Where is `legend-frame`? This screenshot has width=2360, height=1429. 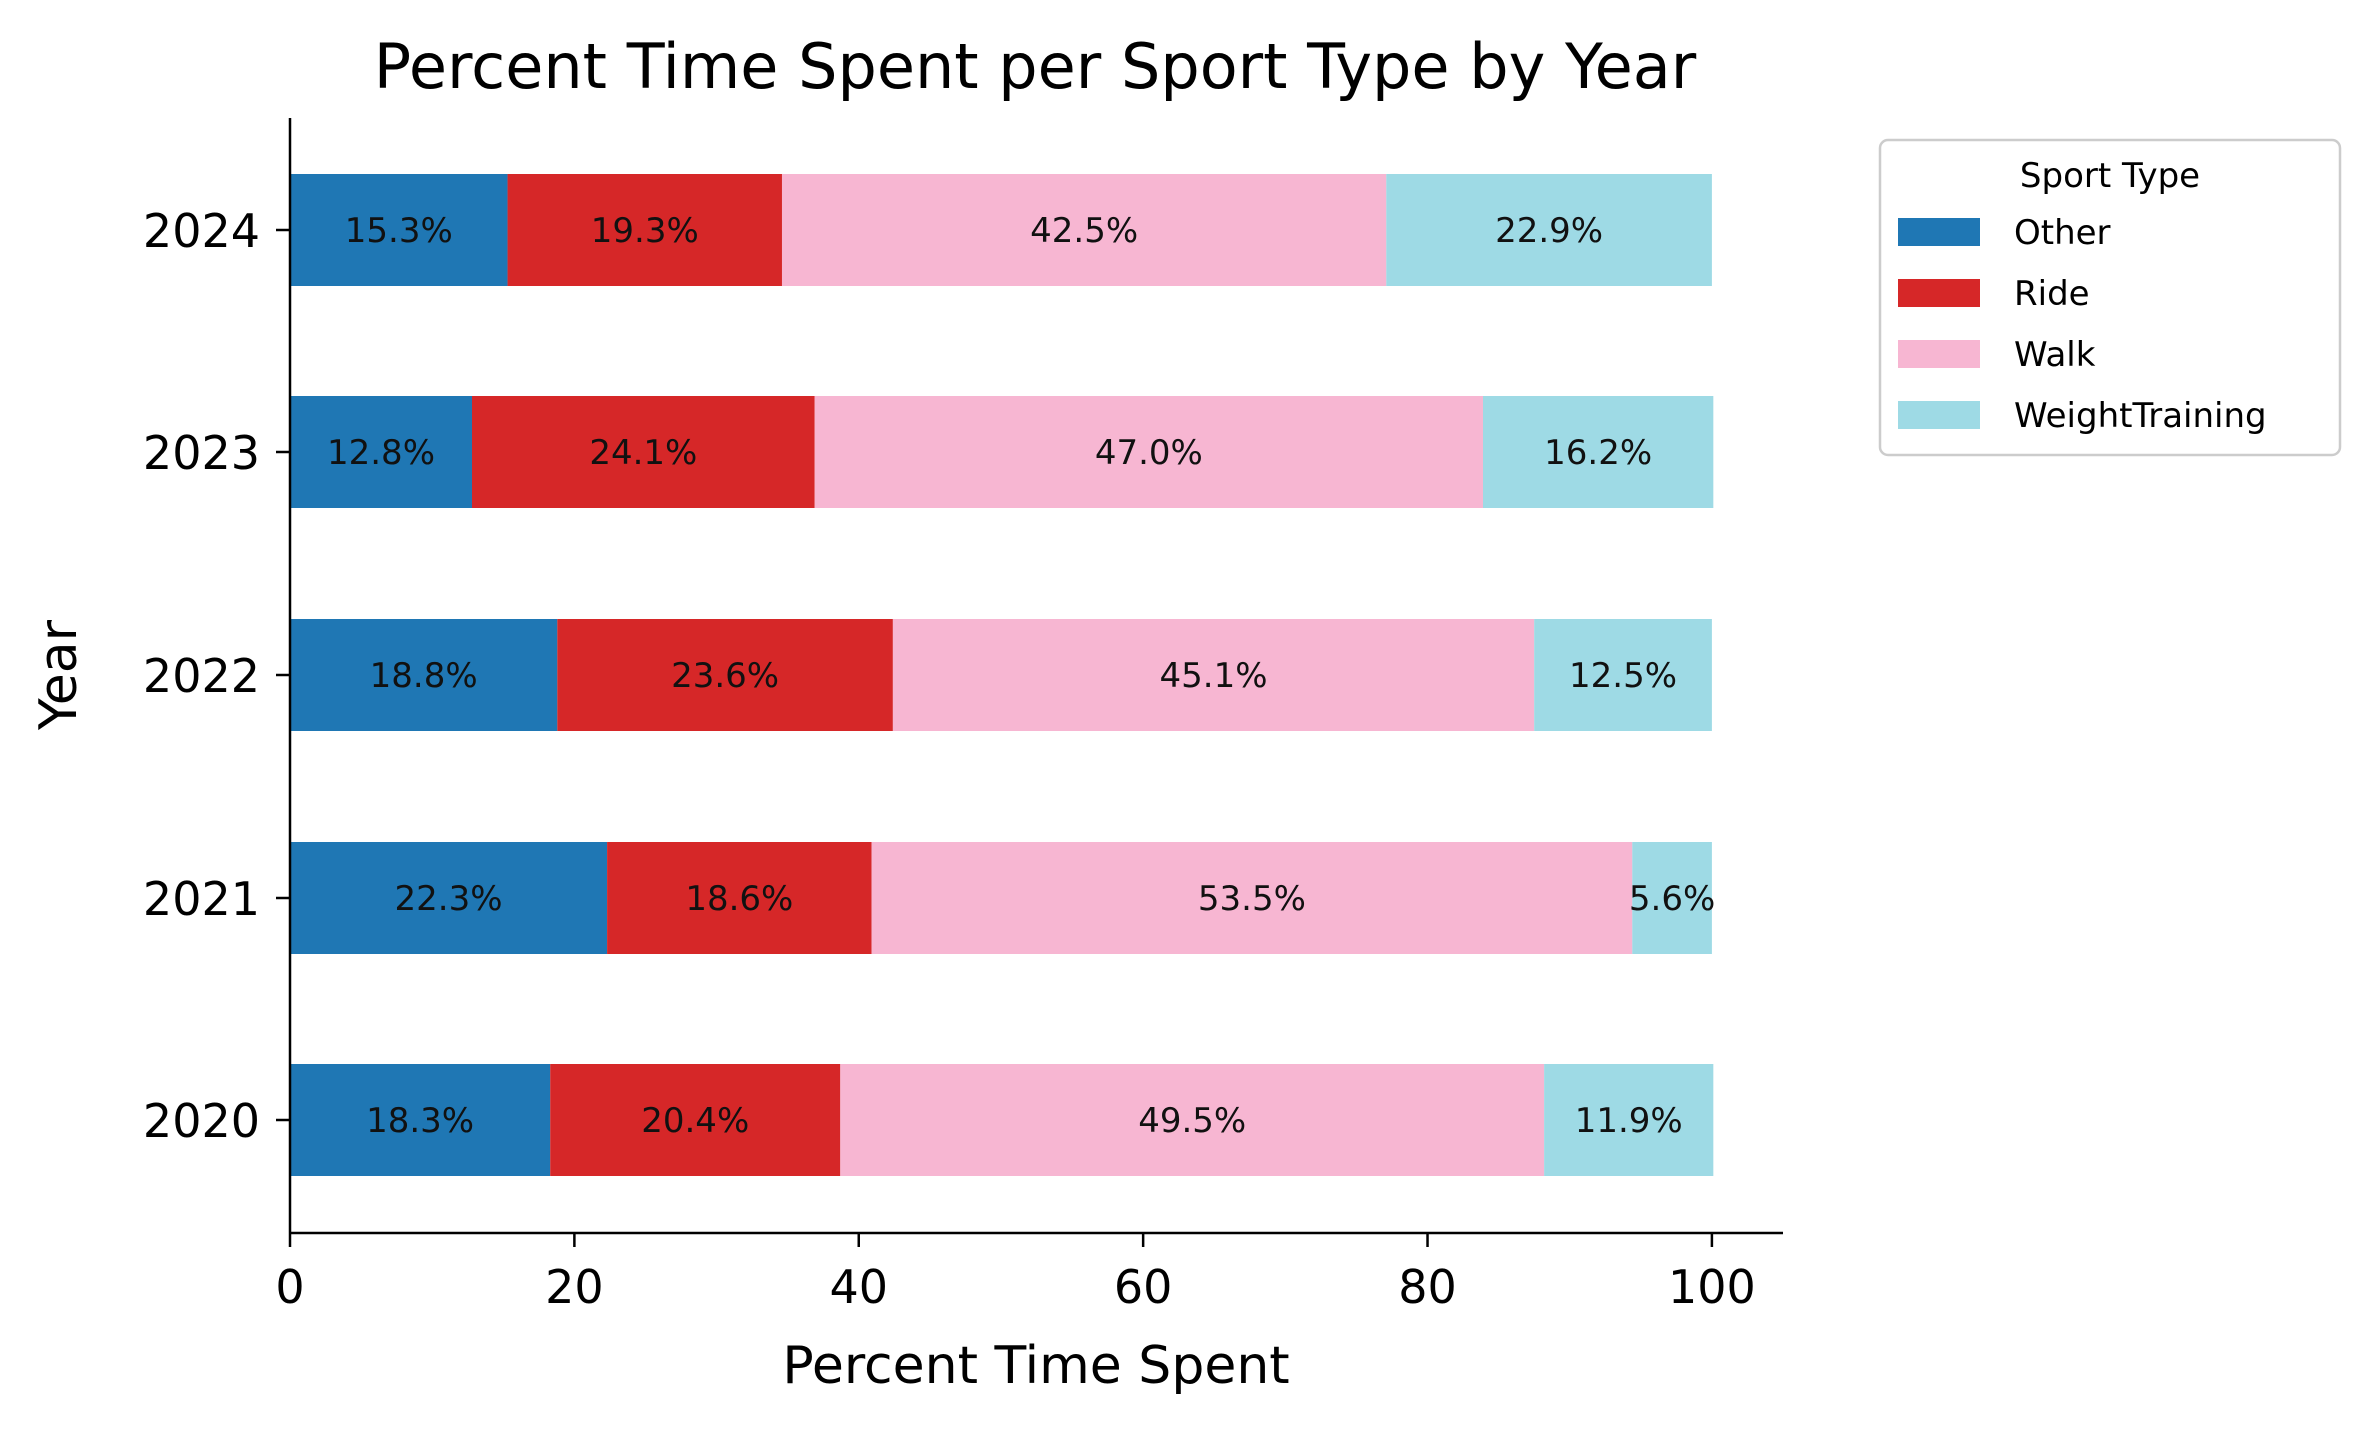
legend-frame is located at coordinates (2110, 297).